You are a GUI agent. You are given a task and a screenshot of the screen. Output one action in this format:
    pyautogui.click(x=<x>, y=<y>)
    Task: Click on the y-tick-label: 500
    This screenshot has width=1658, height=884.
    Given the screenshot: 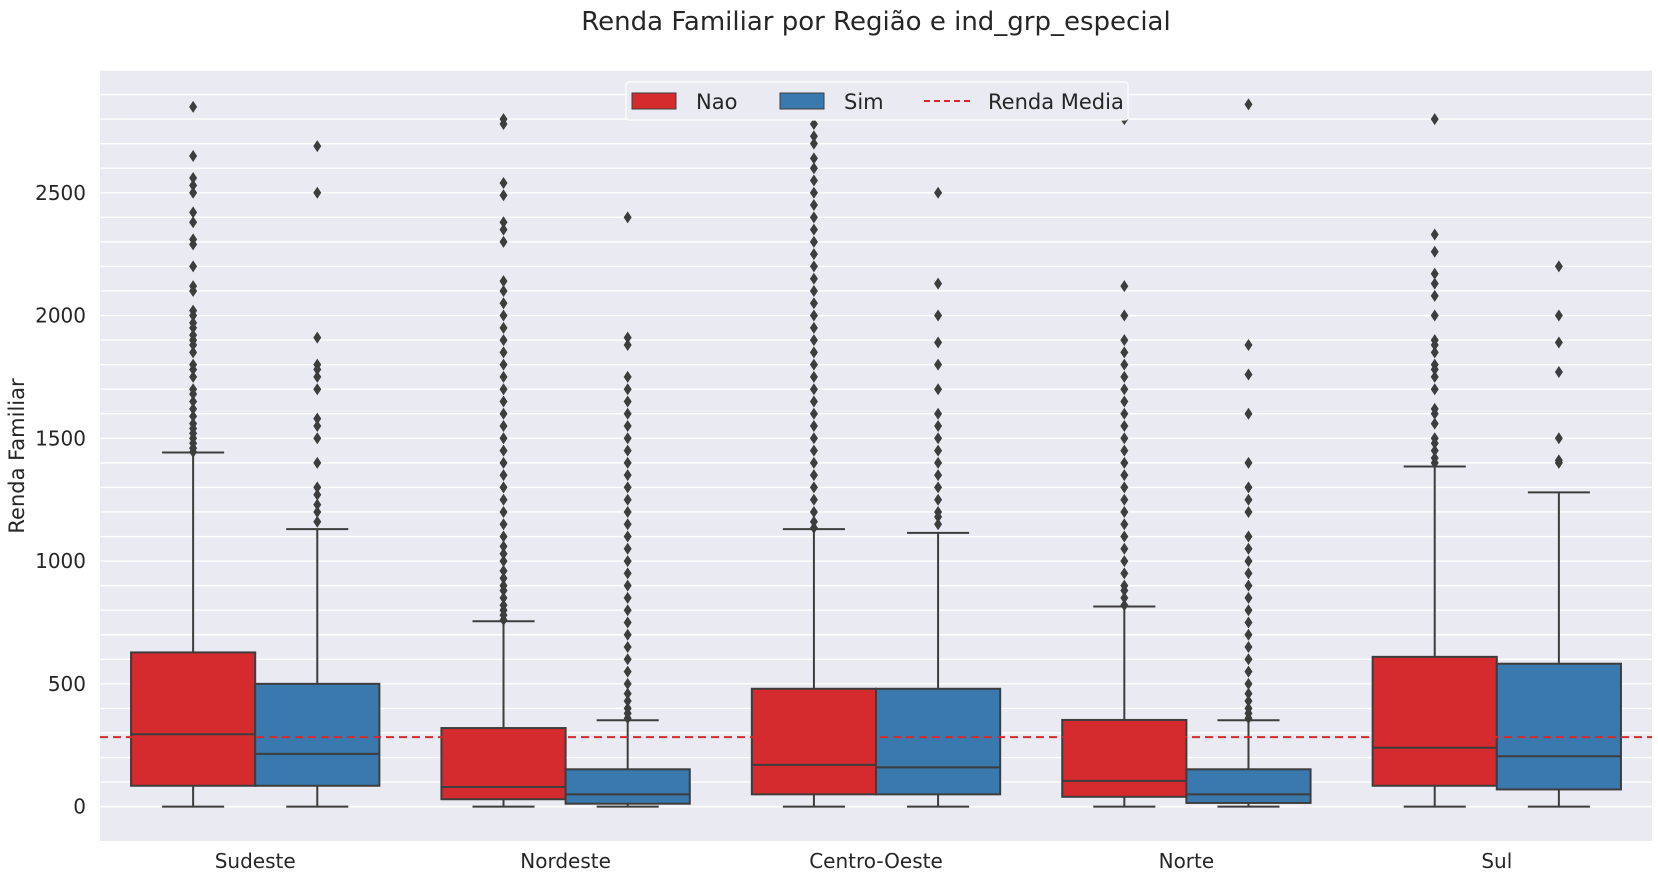 What is the action you would take?
    pyautogui.click(x=67, y=684)
    